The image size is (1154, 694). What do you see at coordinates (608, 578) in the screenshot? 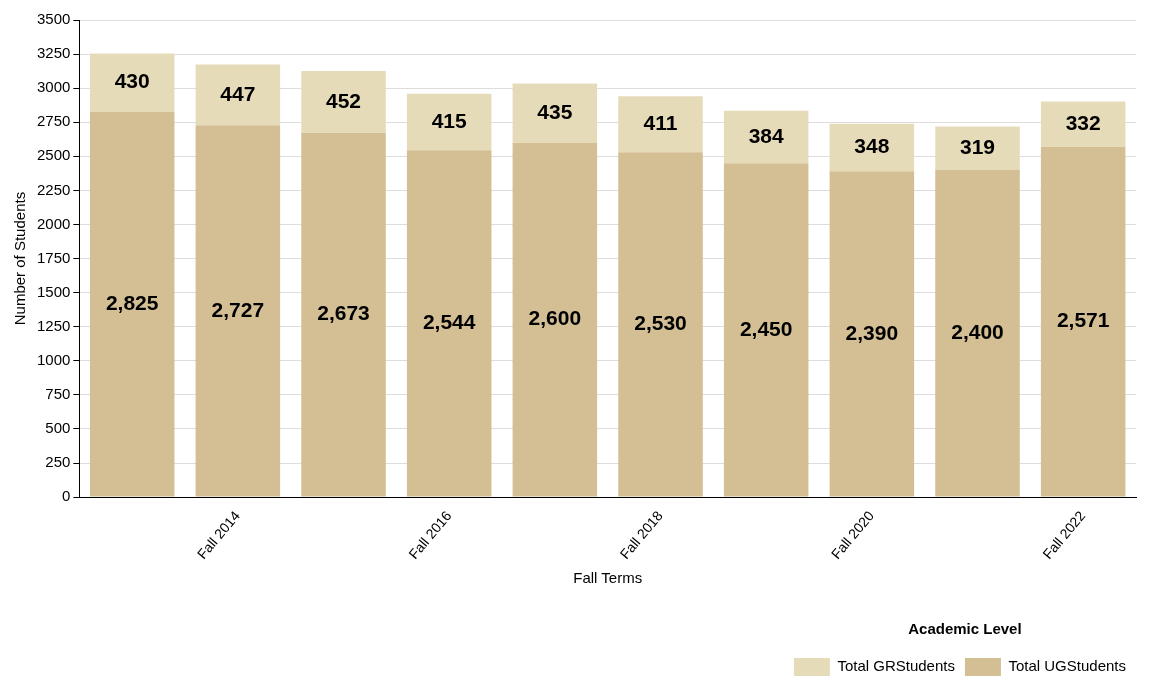
I see `x-axis-title: Fall Terms` at bounding box center [608, 578].